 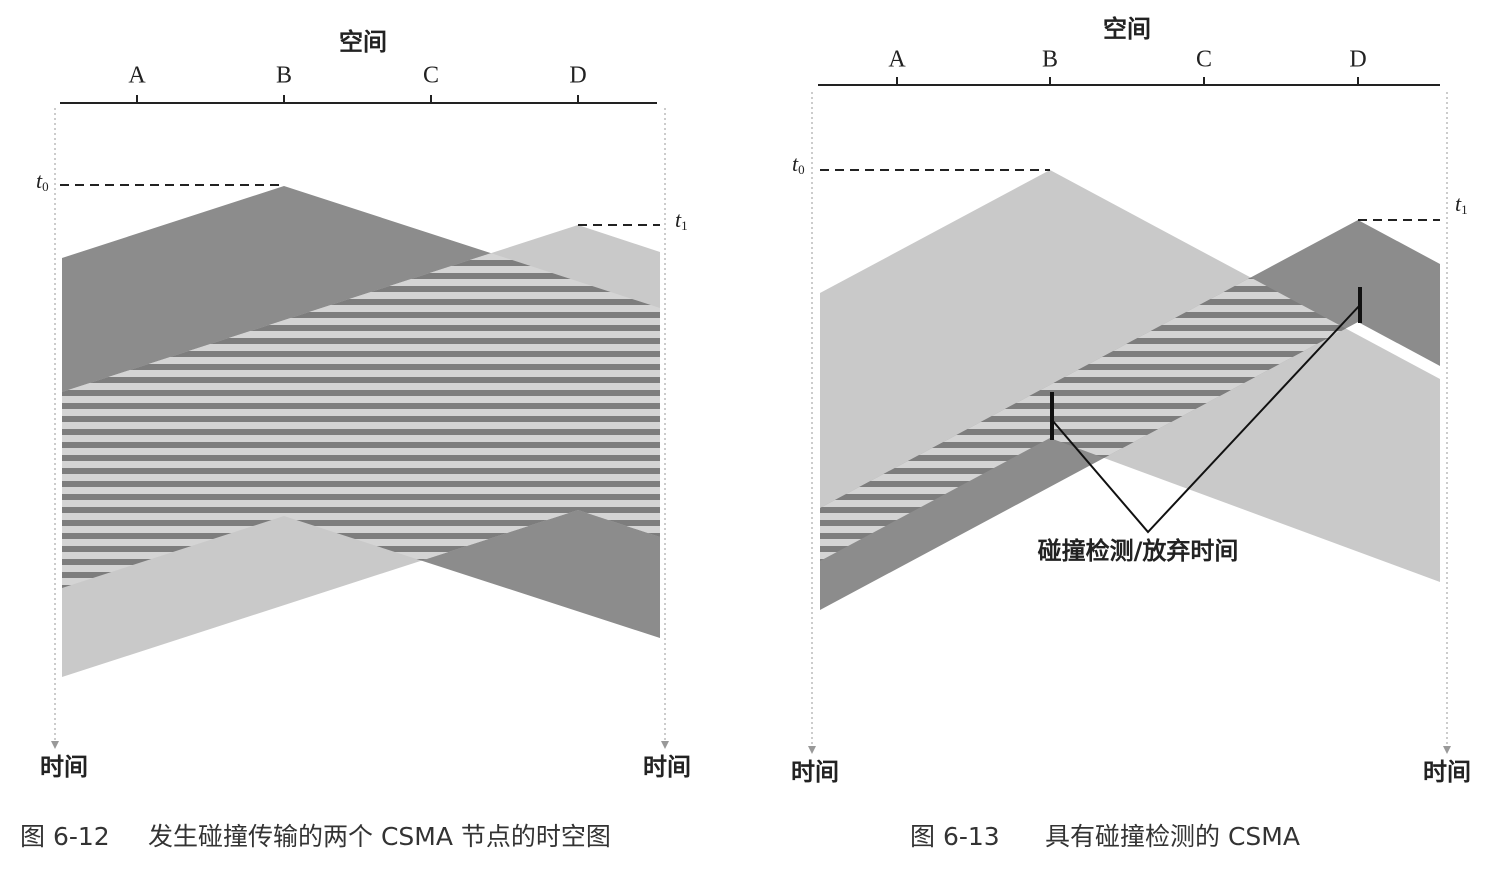 I want to click on caption-number: 图 6-12, so click(x=65, y=836).